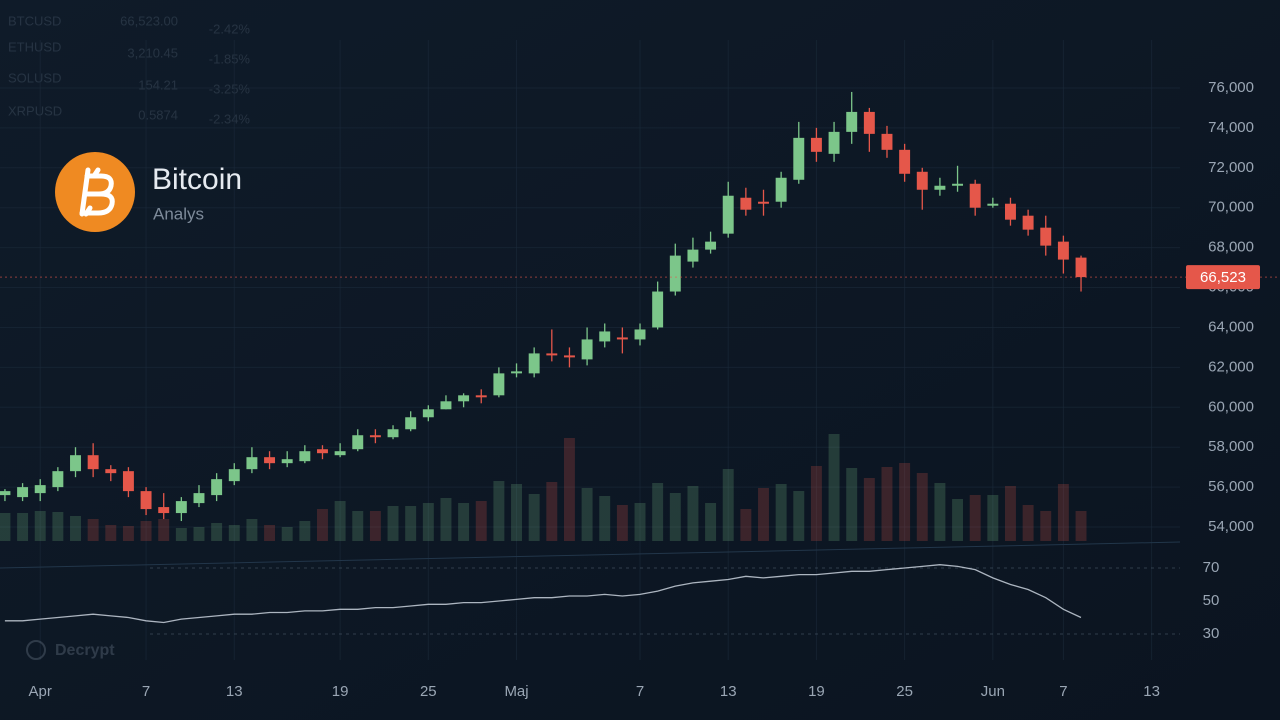 The width and height of the screenshot is (1280, 720). I want to click on y-tick-label: 74,000, so click(1231, 127).